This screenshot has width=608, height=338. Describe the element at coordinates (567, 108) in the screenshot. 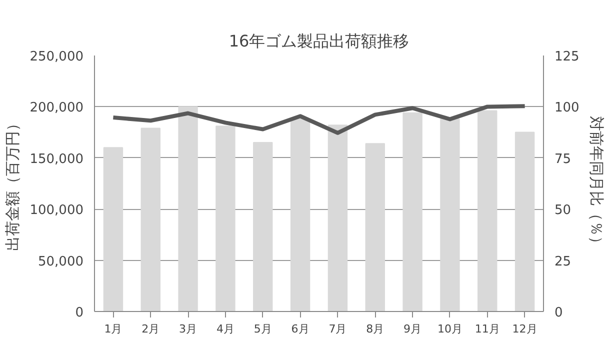

I see `y2-tick-label: 100` at that location.